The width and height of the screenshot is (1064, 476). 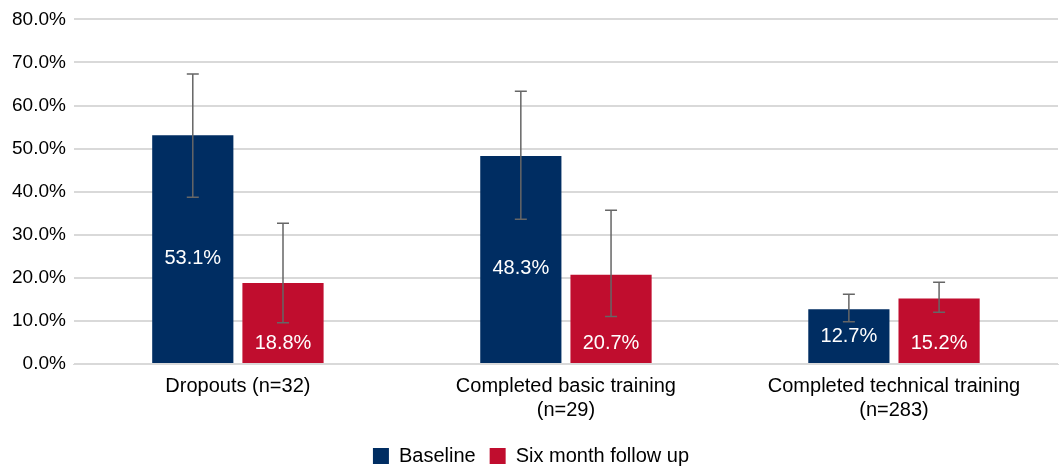 I want to click on y-tick-label: 40.0%, so click(x=39, y=190).